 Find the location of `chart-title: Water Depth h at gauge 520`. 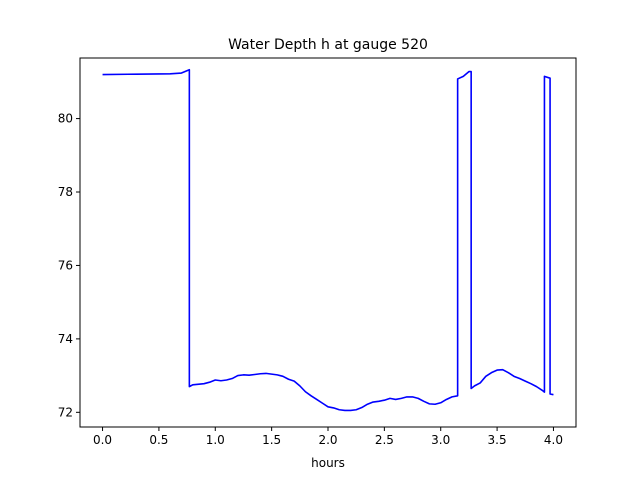

chart-title: Water Depth h at gauge 520 is located at coordinates (328, 45).